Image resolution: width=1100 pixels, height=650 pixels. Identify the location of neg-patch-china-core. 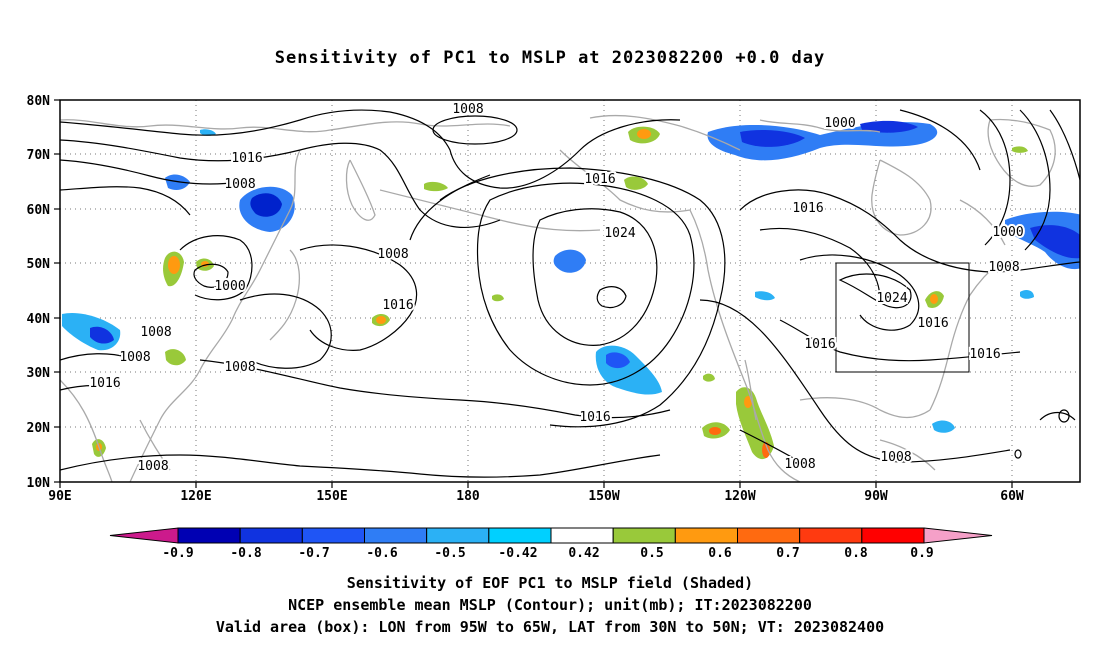
(102, 335).